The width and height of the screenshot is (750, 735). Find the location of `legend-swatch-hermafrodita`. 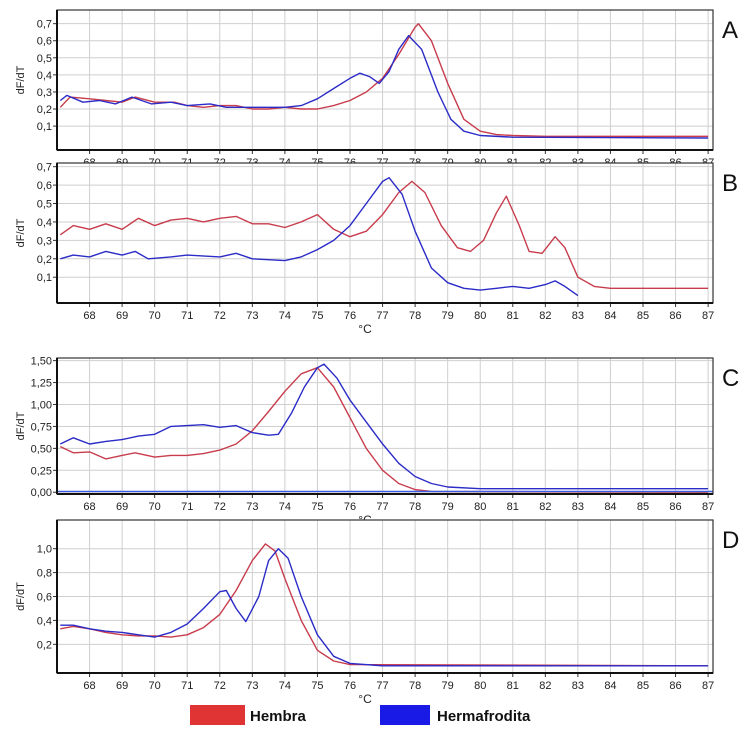

legend-swatch-hermafrodita is located at coordinates (405, 715).